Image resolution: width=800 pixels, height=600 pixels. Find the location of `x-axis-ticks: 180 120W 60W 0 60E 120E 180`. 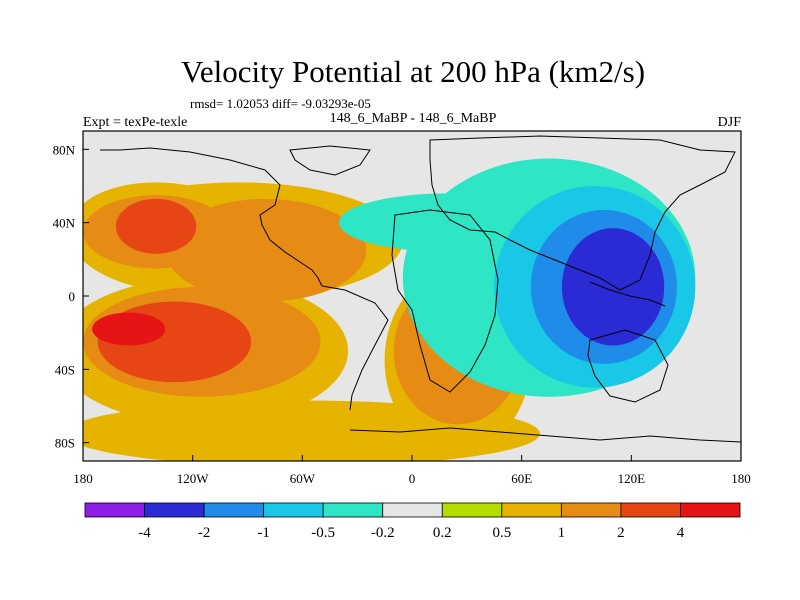

x-axis-ticks: 180 120W 60W 0 60E 120E 180 is located at coordinates (412, 470).